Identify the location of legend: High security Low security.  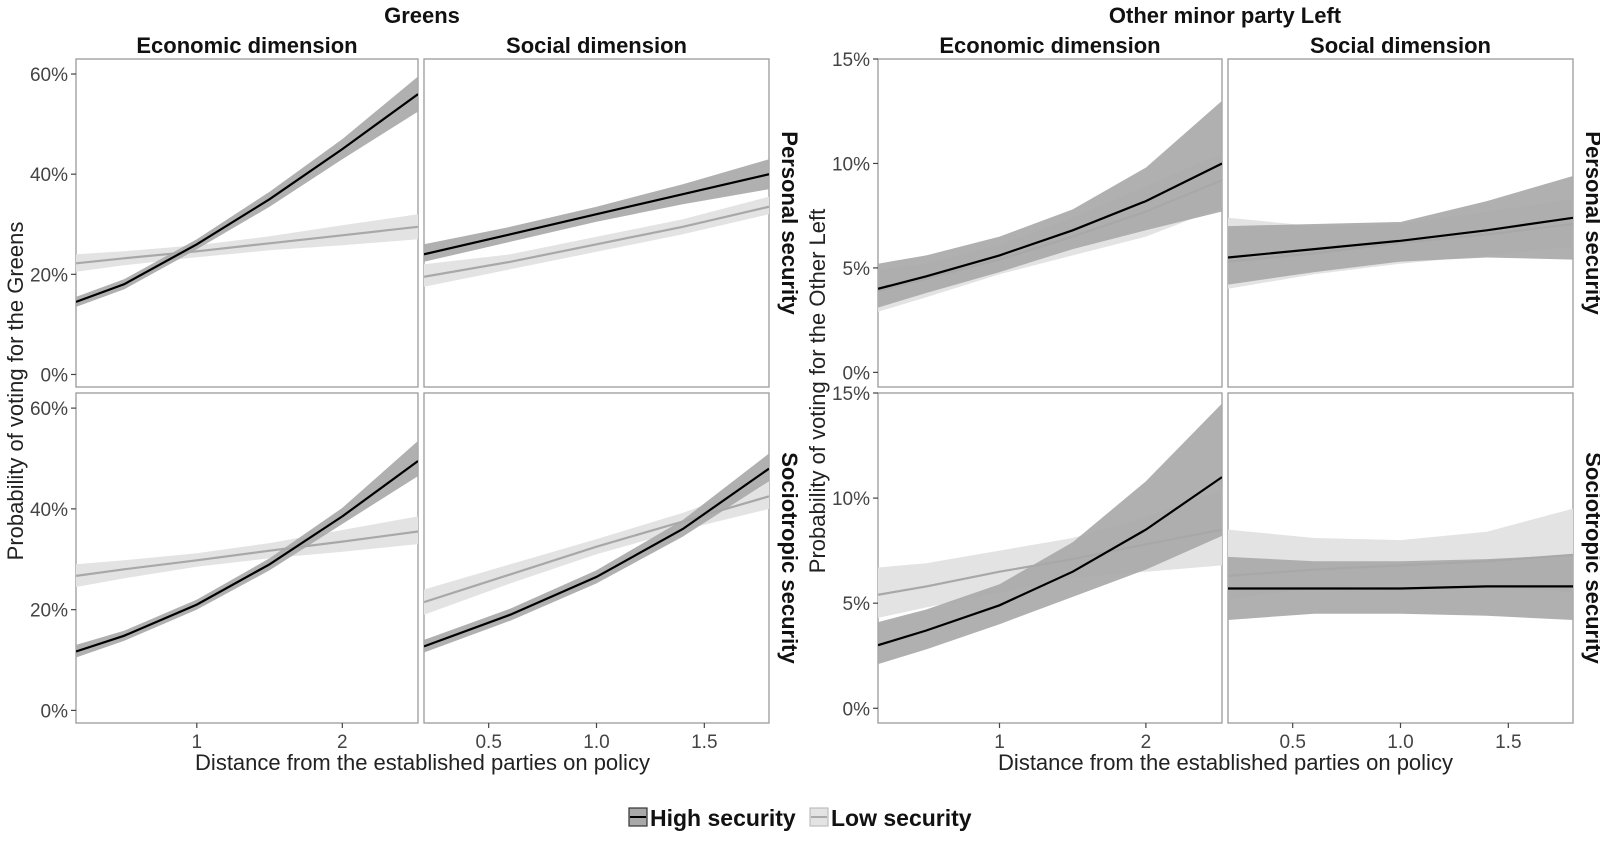
(800, 818).